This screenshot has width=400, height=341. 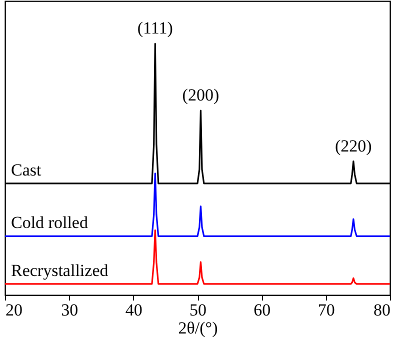 I want to click on x-tick-label: 40, so click(x=133, y=310).